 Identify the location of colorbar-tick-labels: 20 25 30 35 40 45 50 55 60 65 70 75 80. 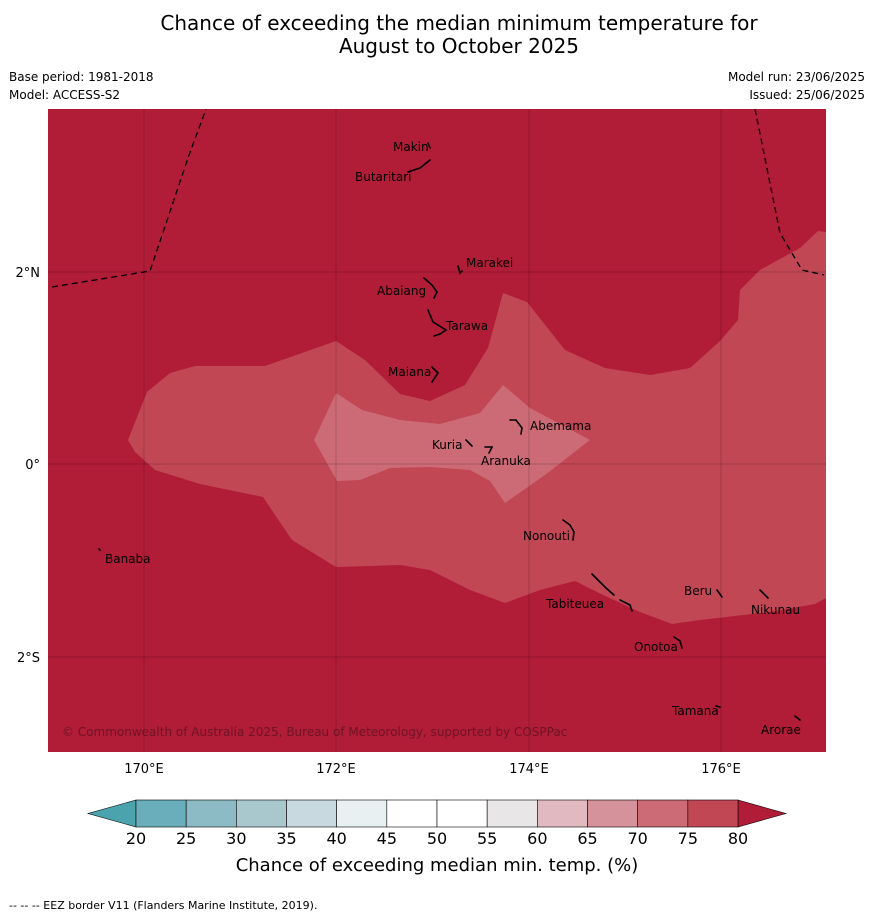
(437, 838).